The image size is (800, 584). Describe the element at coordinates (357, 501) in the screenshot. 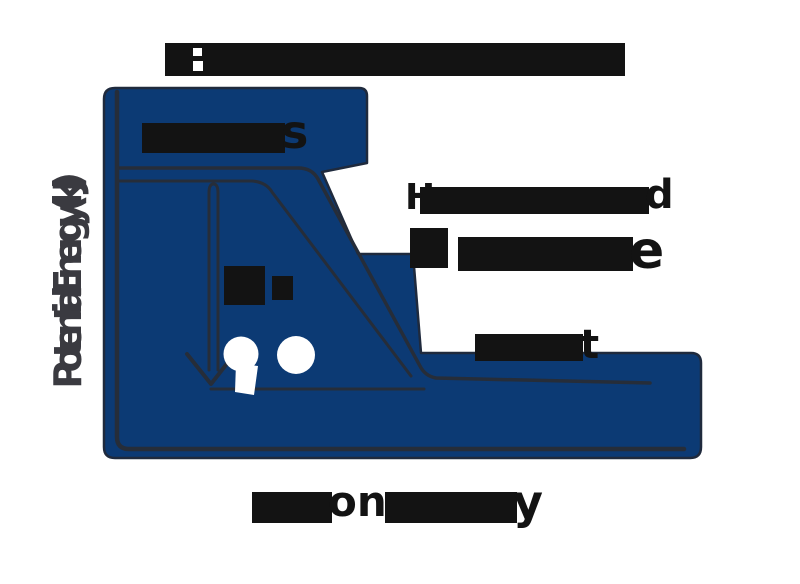

I see `xlabel-word1-fragment: on` at that location.